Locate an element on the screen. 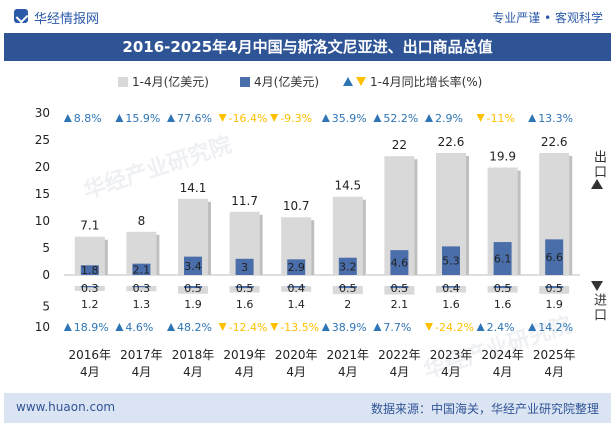 This screenshot has height=427, width=615. import-growth-label: 7.7% is located at coordinates (397, 327).